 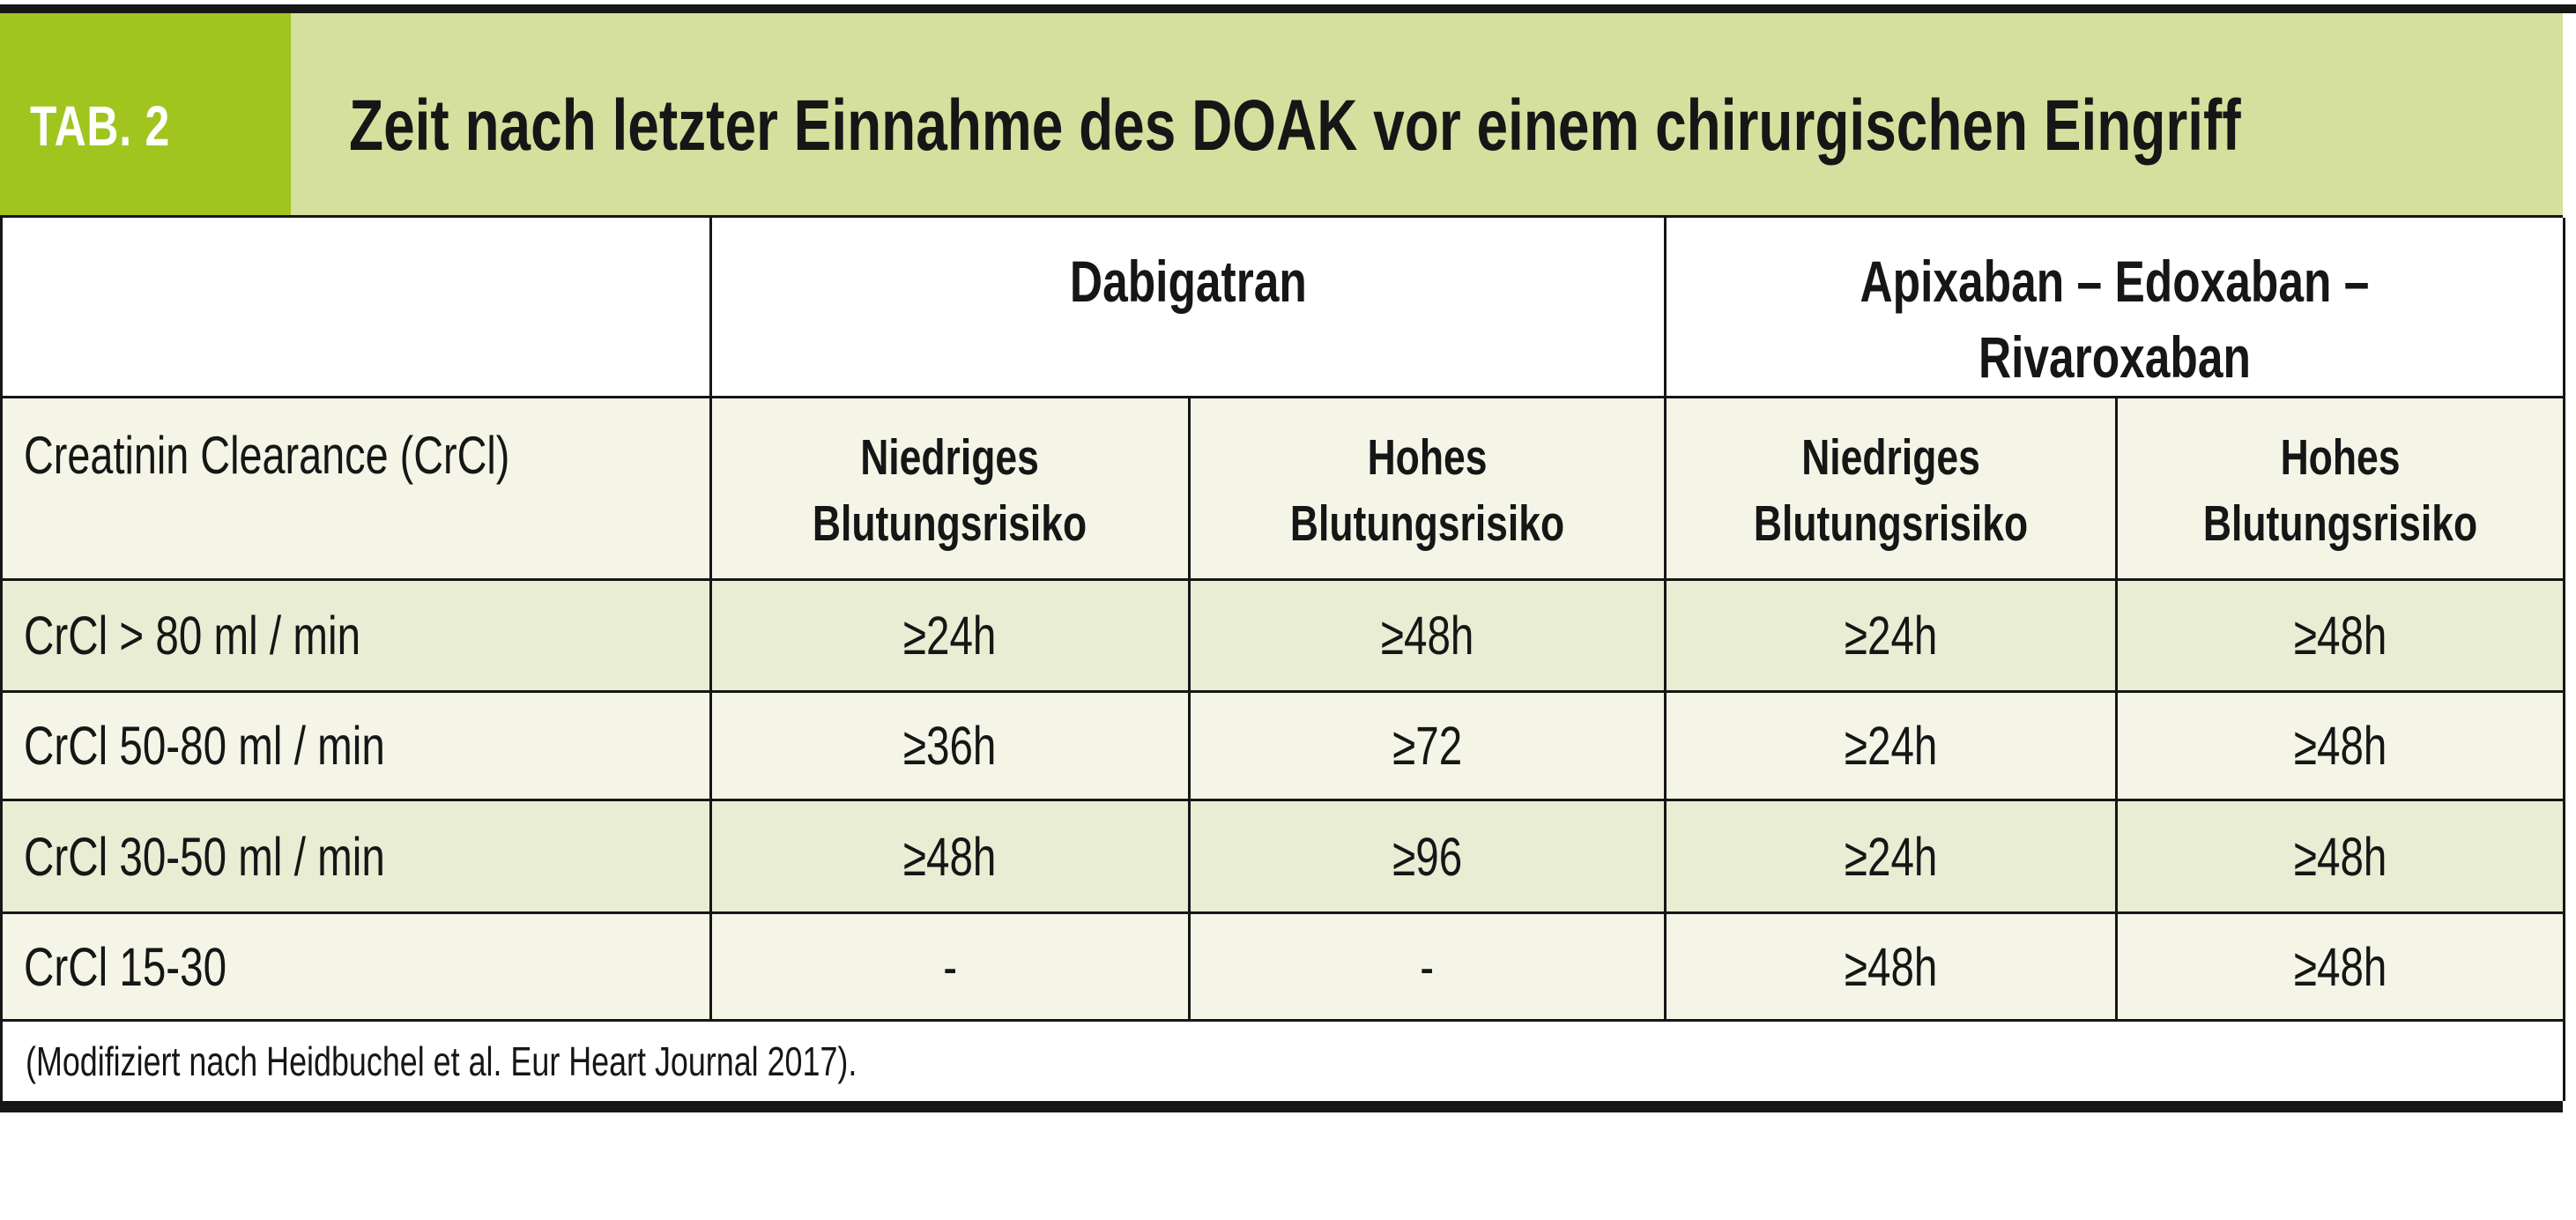 What do you see at coordinates (2341, 489) in the screenshot?
I see `col-header-xaban-hohes-risiko: Hohes Blutungsrisiko` at bounding box center [2341, 489].